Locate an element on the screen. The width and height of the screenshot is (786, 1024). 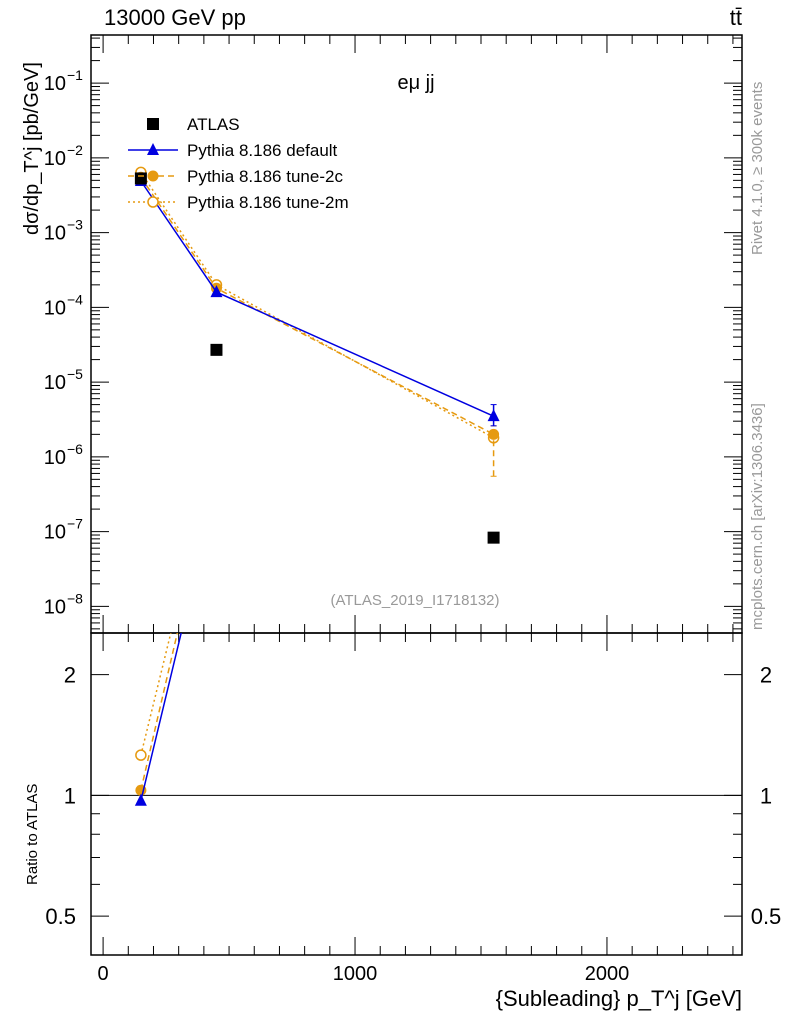
legend-label: Pythia 8.186 tune-2m is located at coordinates (268, 202).